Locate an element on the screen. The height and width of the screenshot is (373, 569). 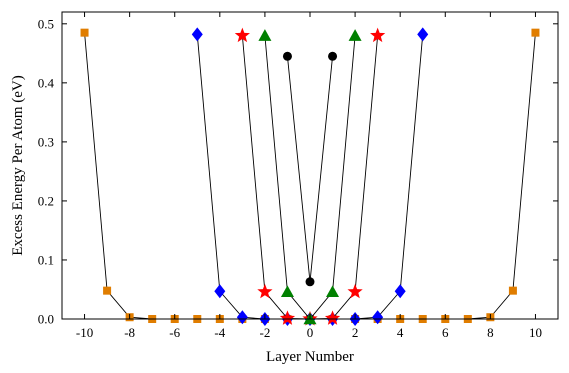
y-axis-title: Excess Energy Per Atom (eV) is located at coordinates (18, 165).